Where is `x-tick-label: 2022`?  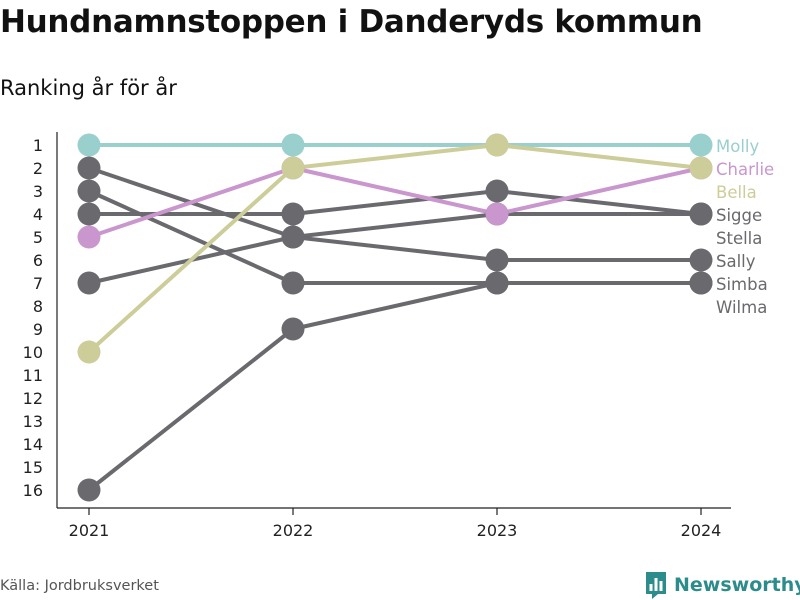 x-tick-label: 2022 is located at coordinates (293, 530).